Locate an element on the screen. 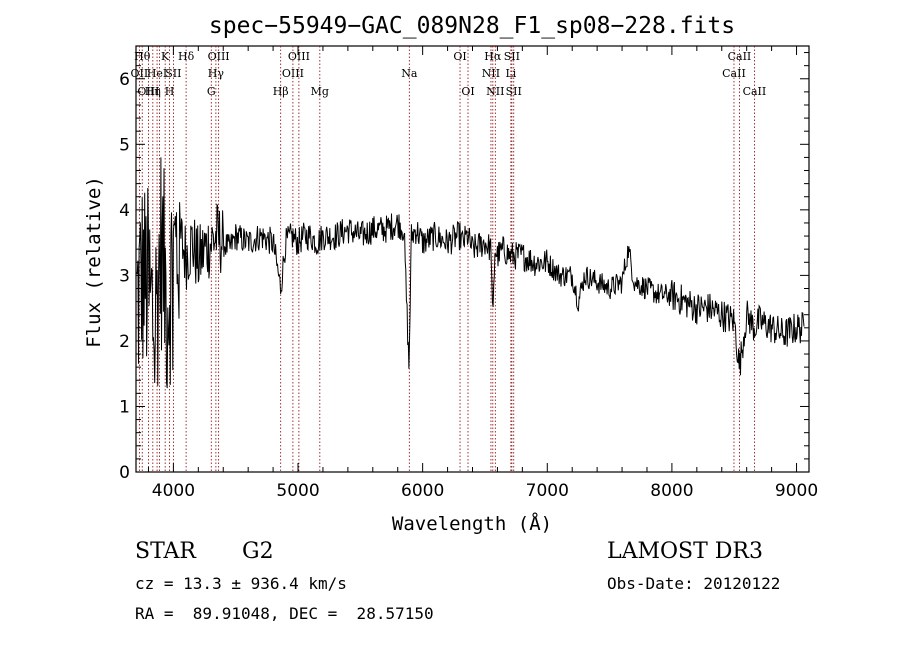 This screenshot has height=649, width=900. emission-line-label: Mg is located at coordinates (320, 91).